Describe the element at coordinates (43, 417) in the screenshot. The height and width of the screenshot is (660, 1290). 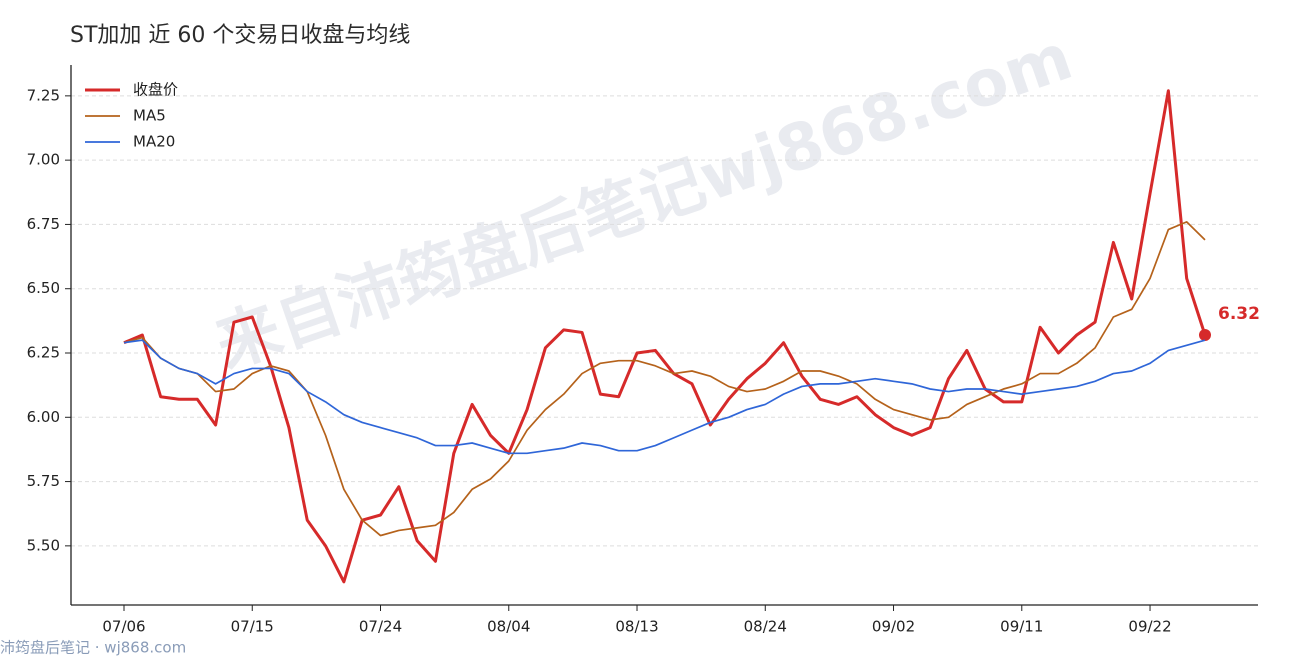
I see `y-tick-label: 6.00` at that location.